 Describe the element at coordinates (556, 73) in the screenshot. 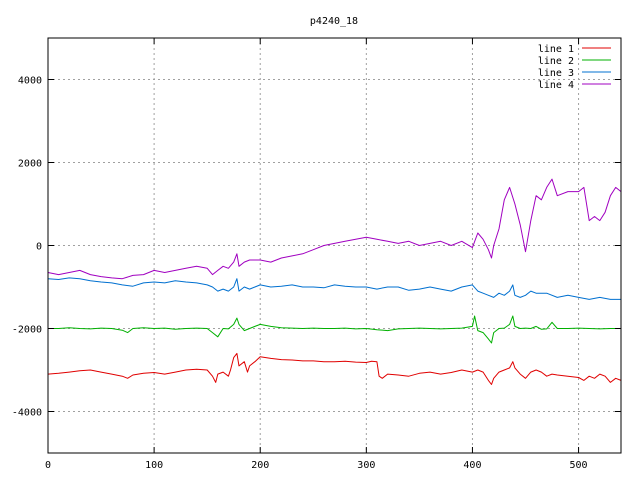

I see `legend-label-3: line 3` at that location.